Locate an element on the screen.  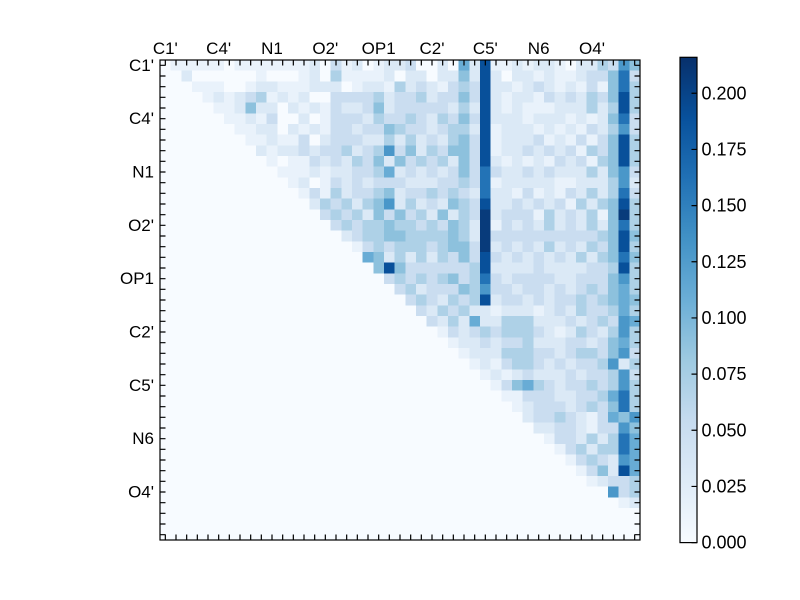
svg-text: 0.125 is located at coordinates (724, 262).